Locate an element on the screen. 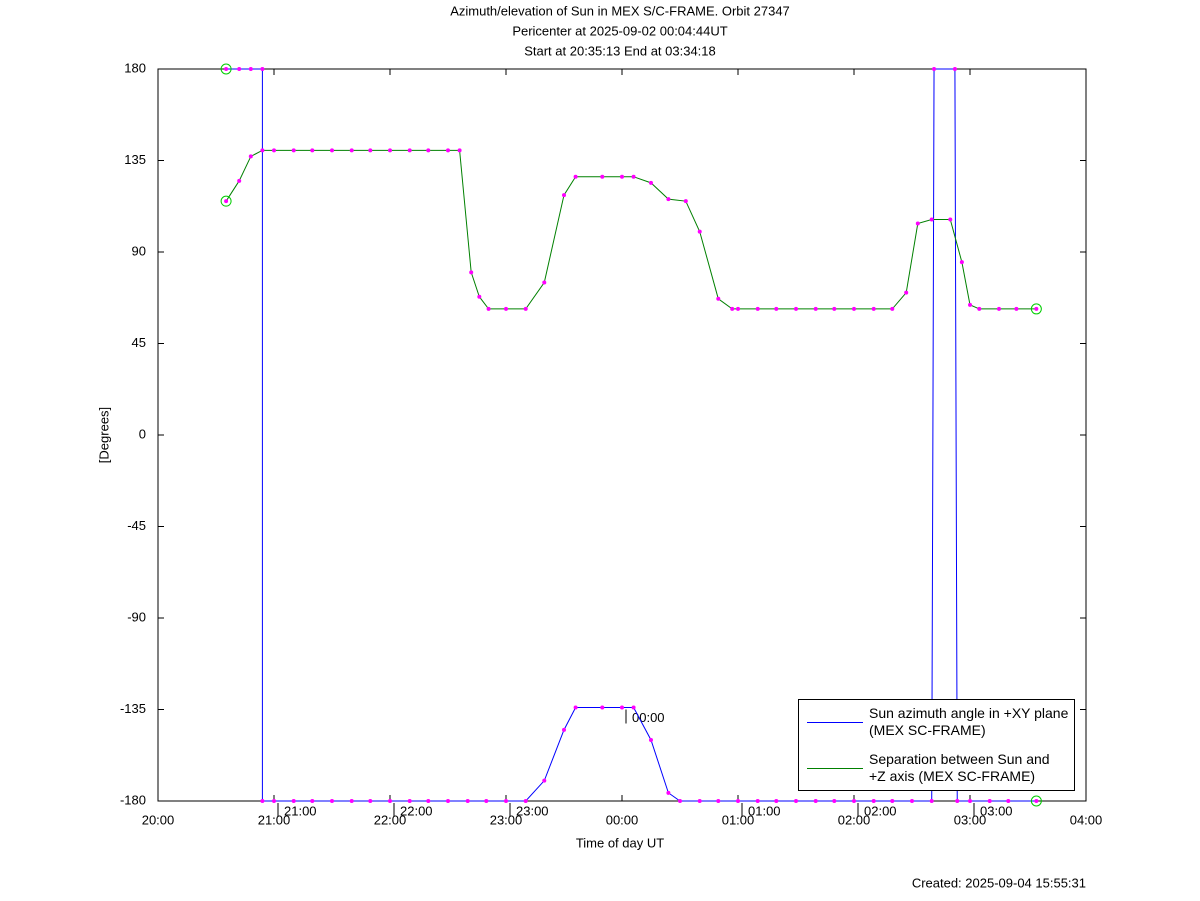  y-axis-label: [Degrees] is located at coordinates (103, 435).